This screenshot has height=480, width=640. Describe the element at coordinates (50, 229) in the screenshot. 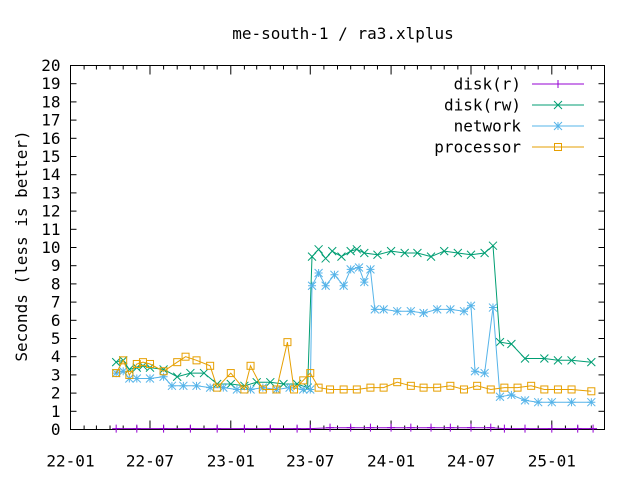

I see `y-tick-label: 11` at that location.